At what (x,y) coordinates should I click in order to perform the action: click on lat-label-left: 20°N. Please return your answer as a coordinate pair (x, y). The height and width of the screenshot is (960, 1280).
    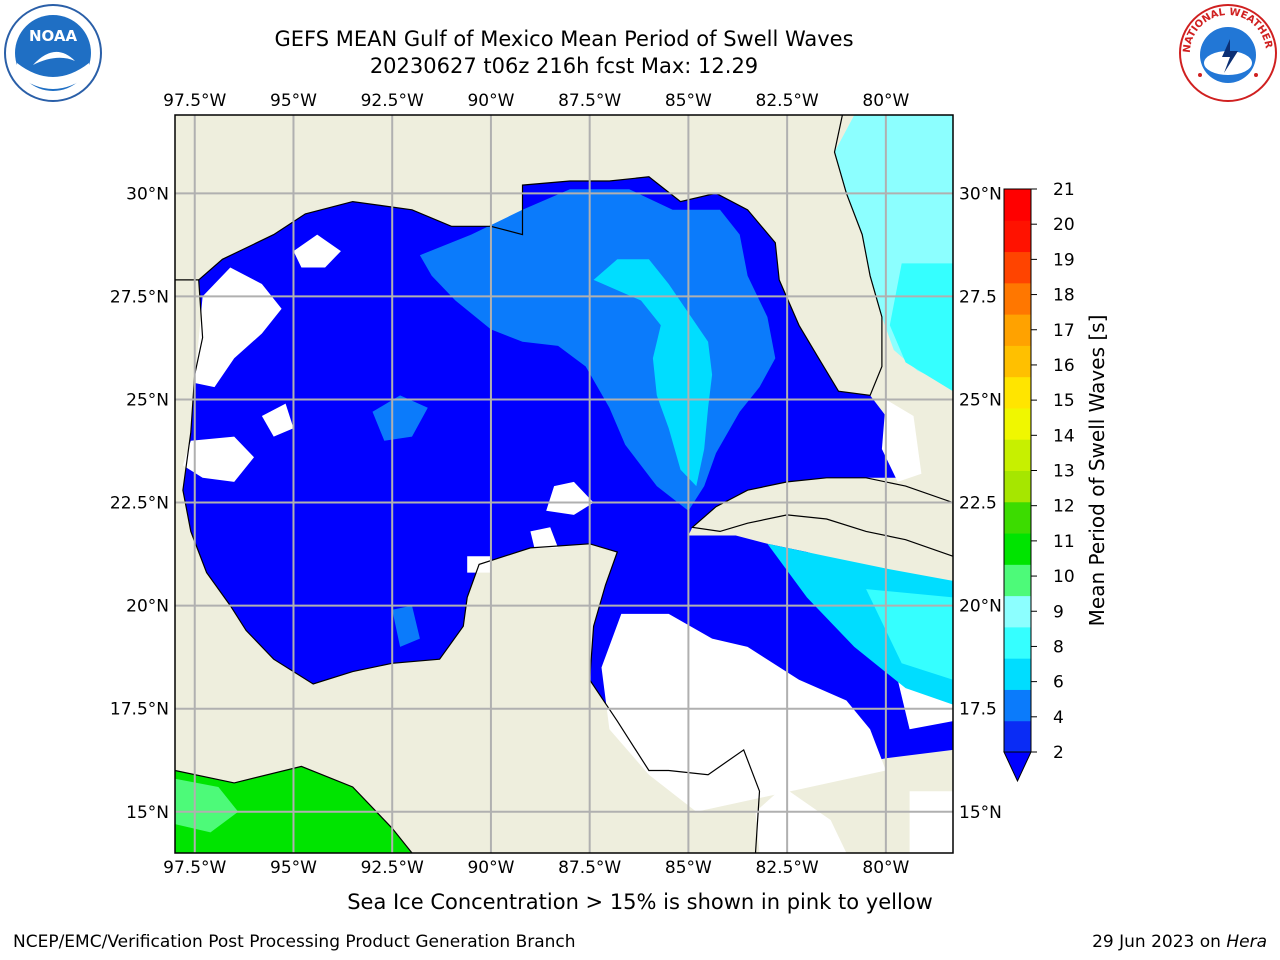
    Looking at the image, I should click on (147, 607).